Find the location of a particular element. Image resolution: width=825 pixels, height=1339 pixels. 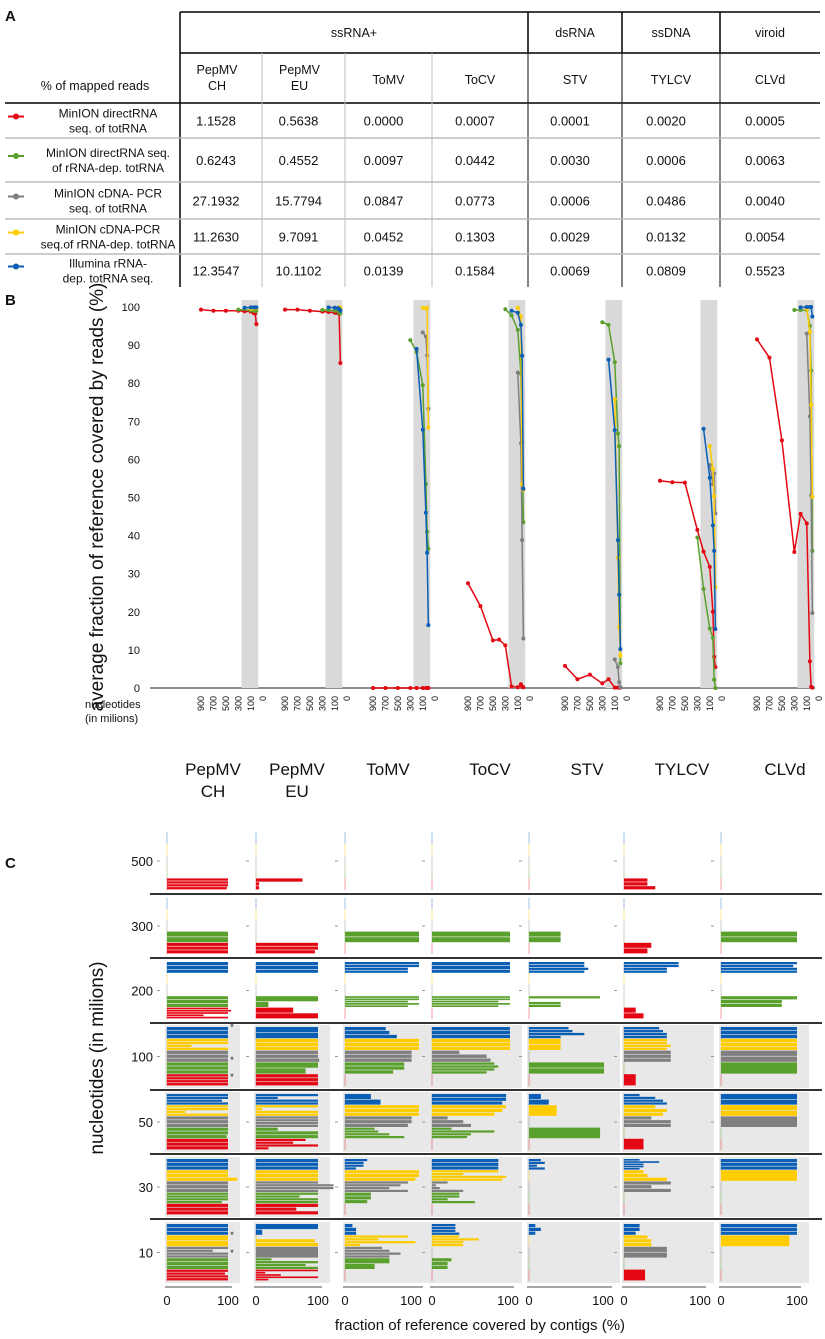

table-cell: 27.1932 is located at coordinates (216, 201).